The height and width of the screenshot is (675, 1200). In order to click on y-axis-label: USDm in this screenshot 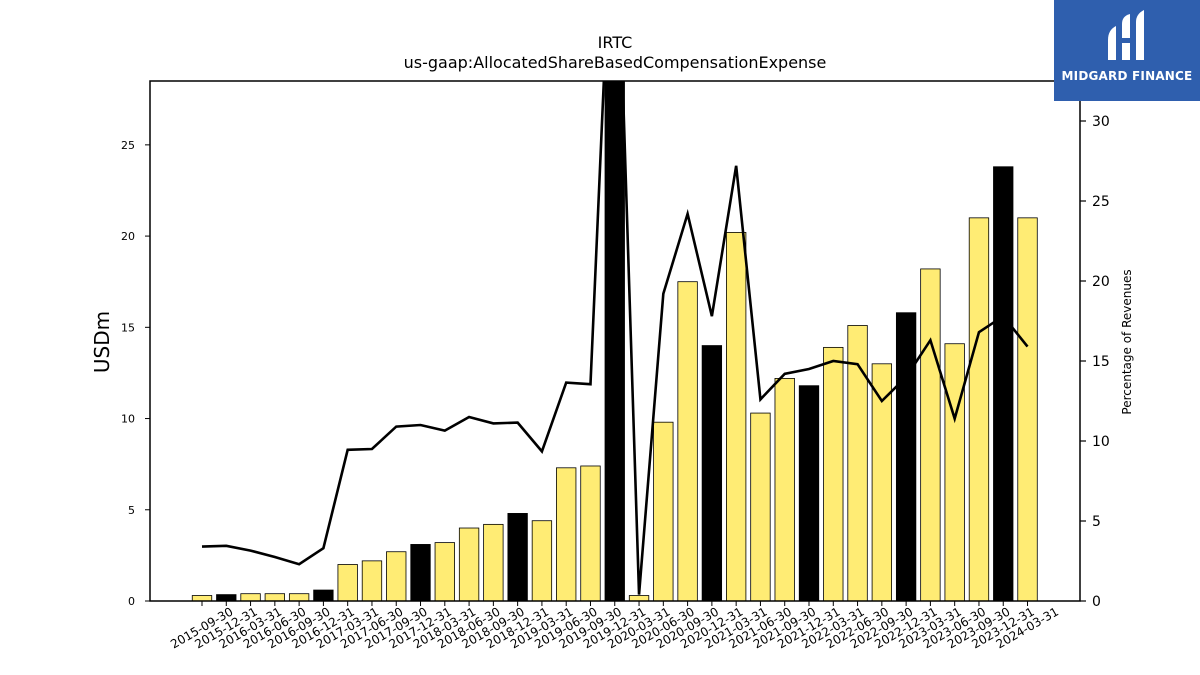, I will do `click(102, 342)`.